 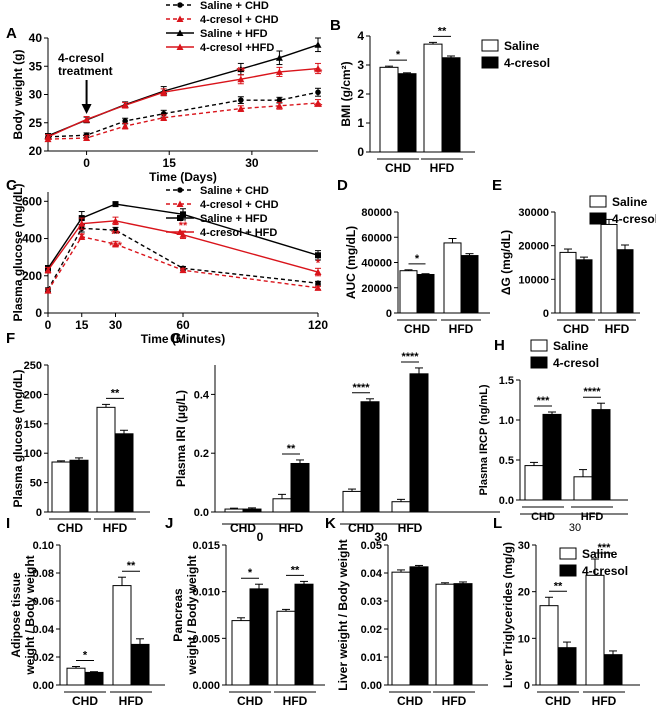 What do you see at coordinates (533, 247) in the screenshot?
I see `y-tick-label: 20000` at bounding box center [533, 247].